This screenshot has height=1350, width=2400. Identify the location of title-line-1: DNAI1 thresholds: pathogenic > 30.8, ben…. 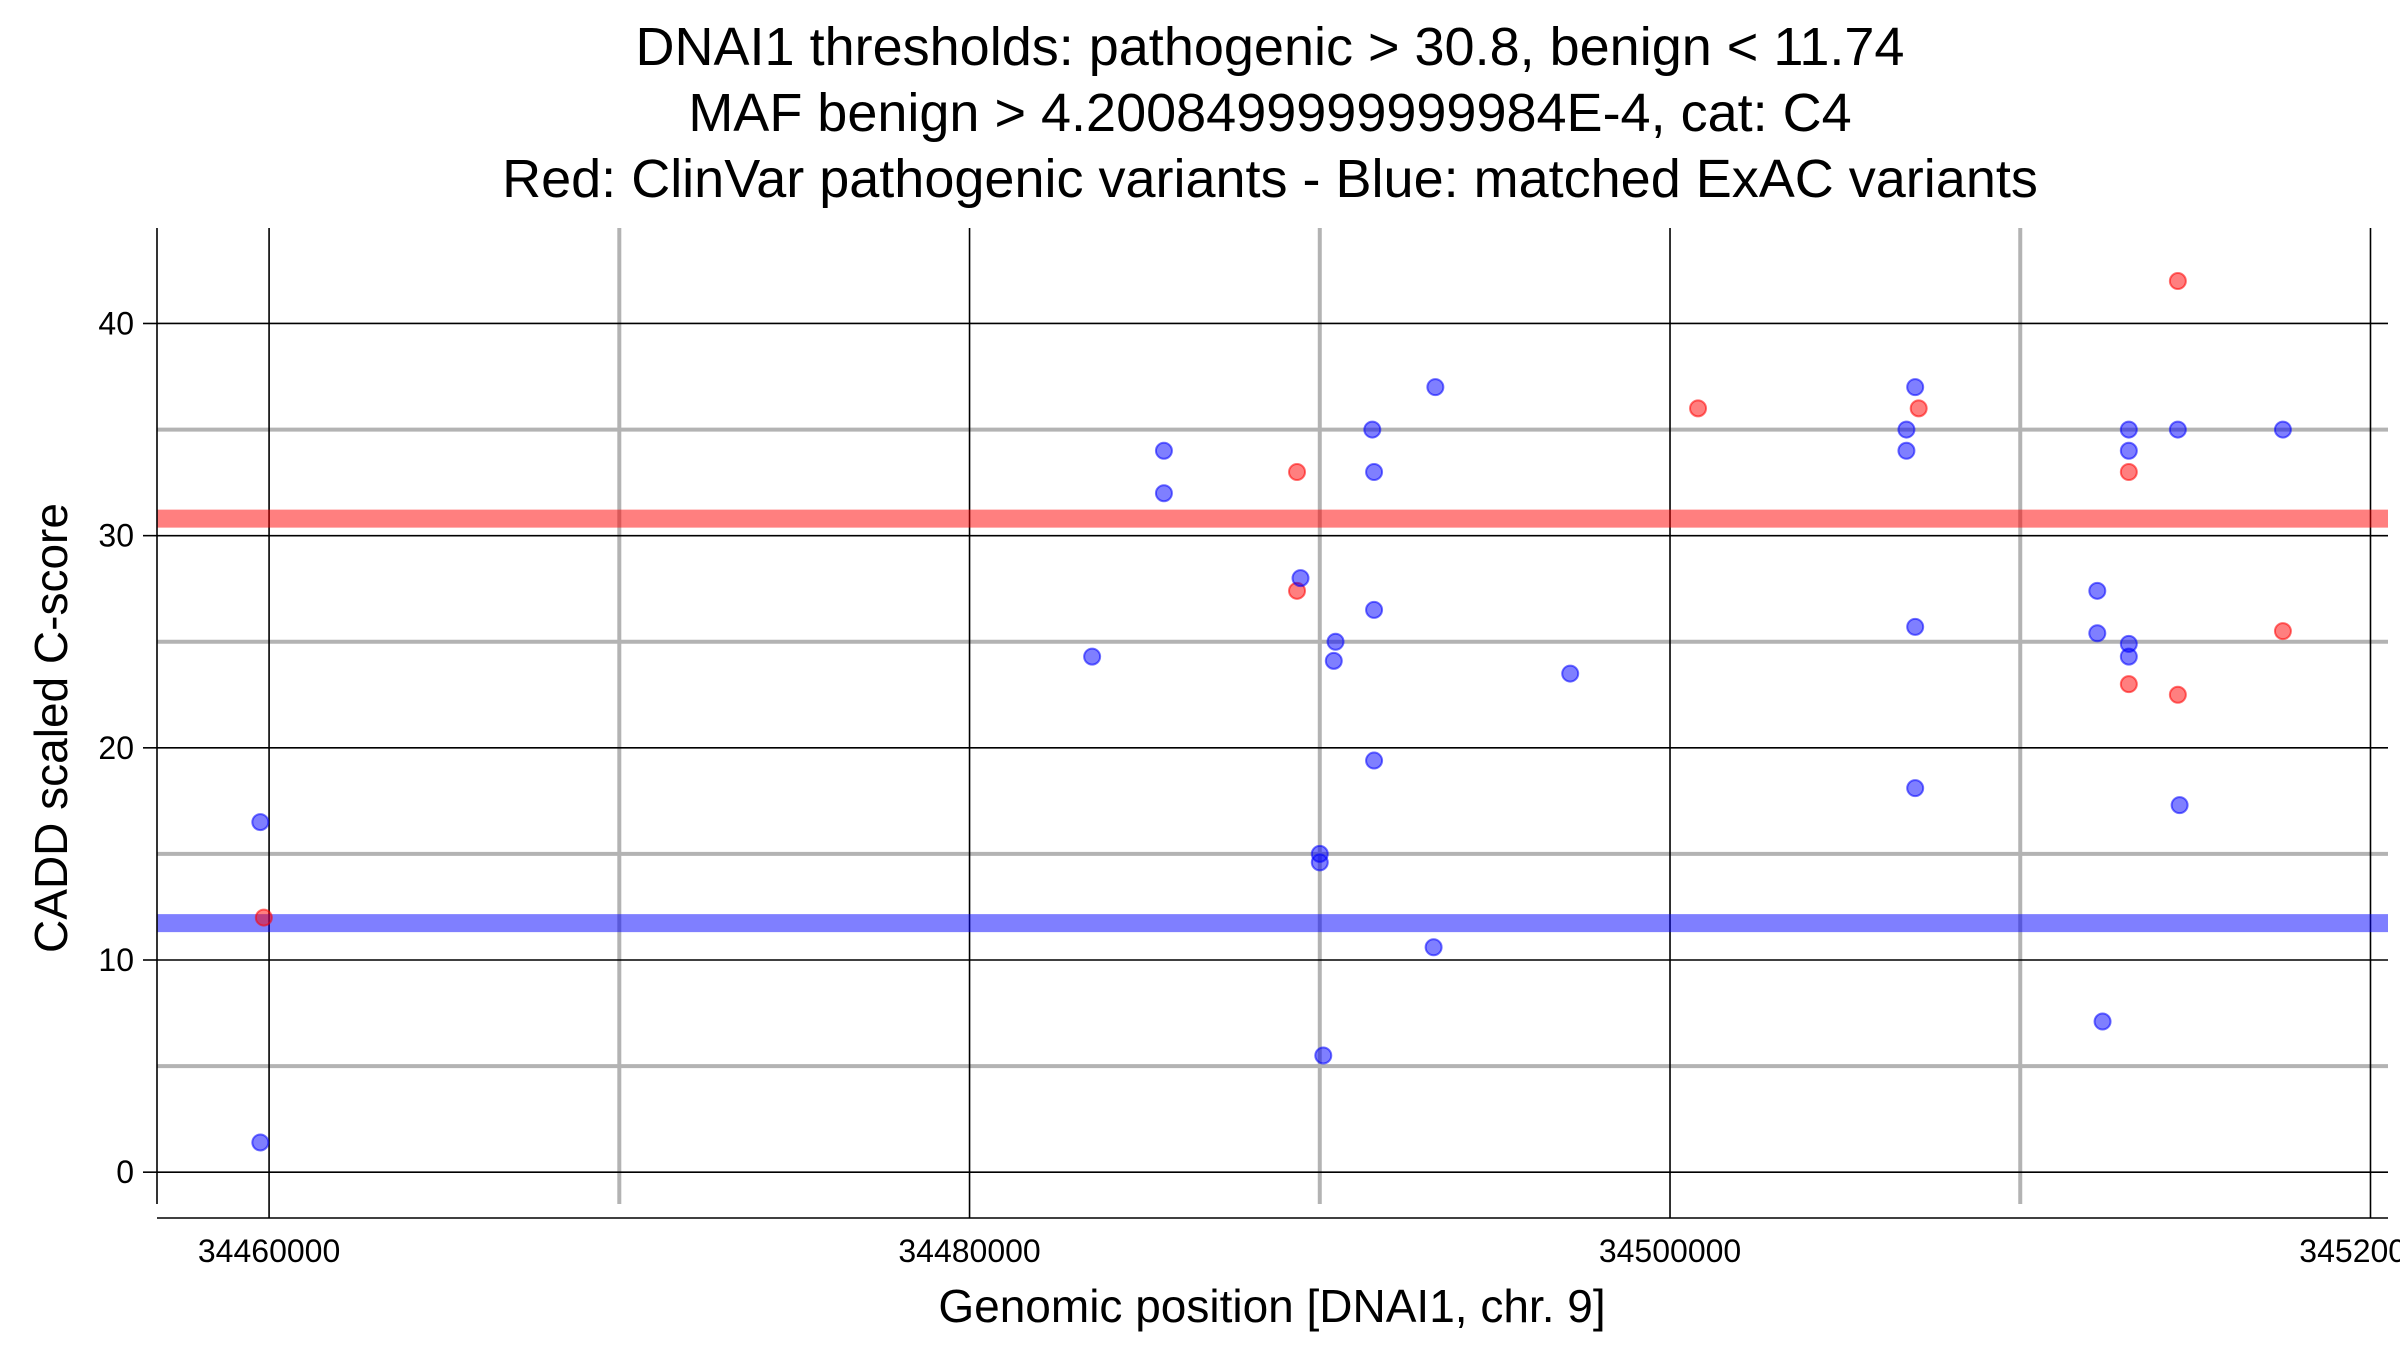
(1270, 47).